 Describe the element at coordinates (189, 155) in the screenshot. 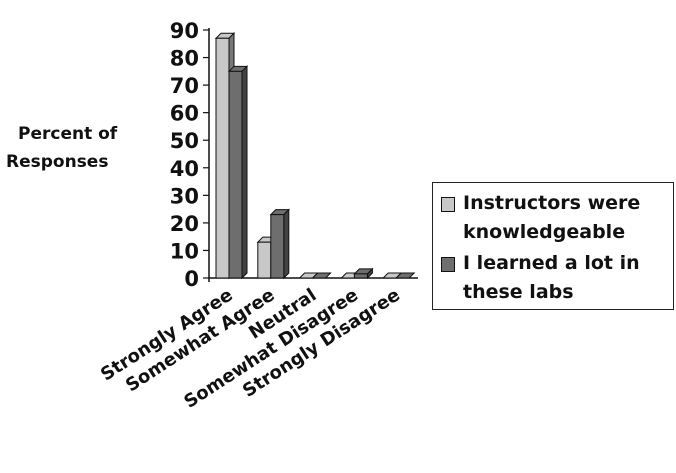

I see `y-axis-ticks: 0 10 20 30 40 50 60 70 80 90` at that location.